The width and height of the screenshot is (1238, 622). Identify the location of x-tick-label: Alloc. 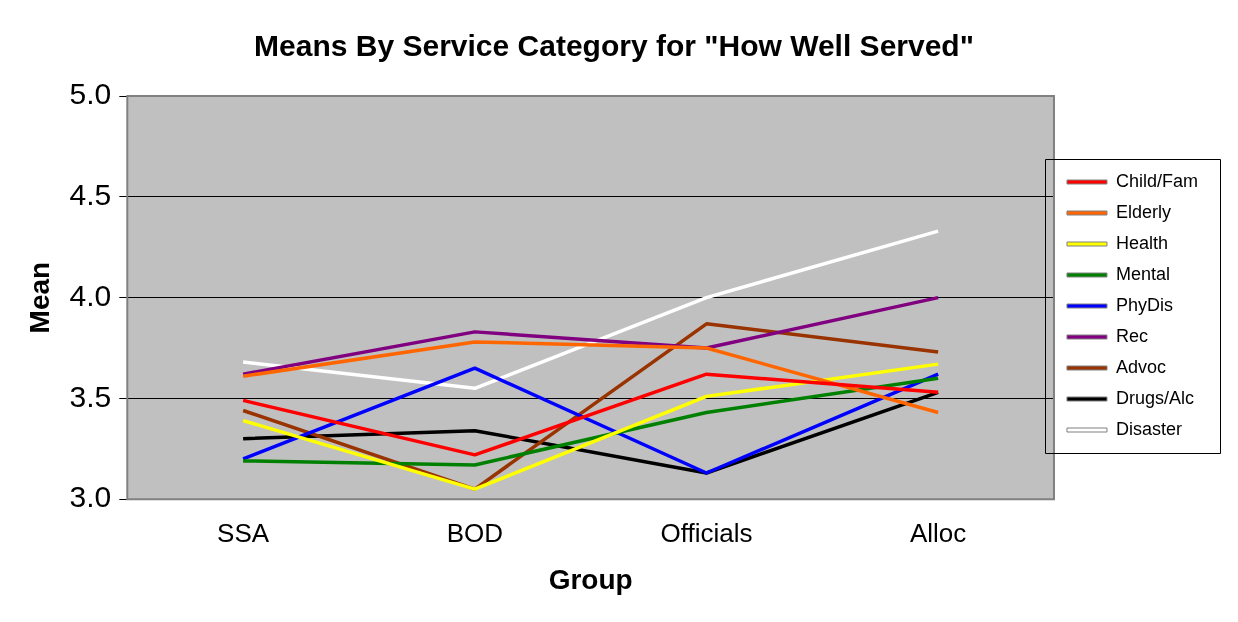
(938, 532).